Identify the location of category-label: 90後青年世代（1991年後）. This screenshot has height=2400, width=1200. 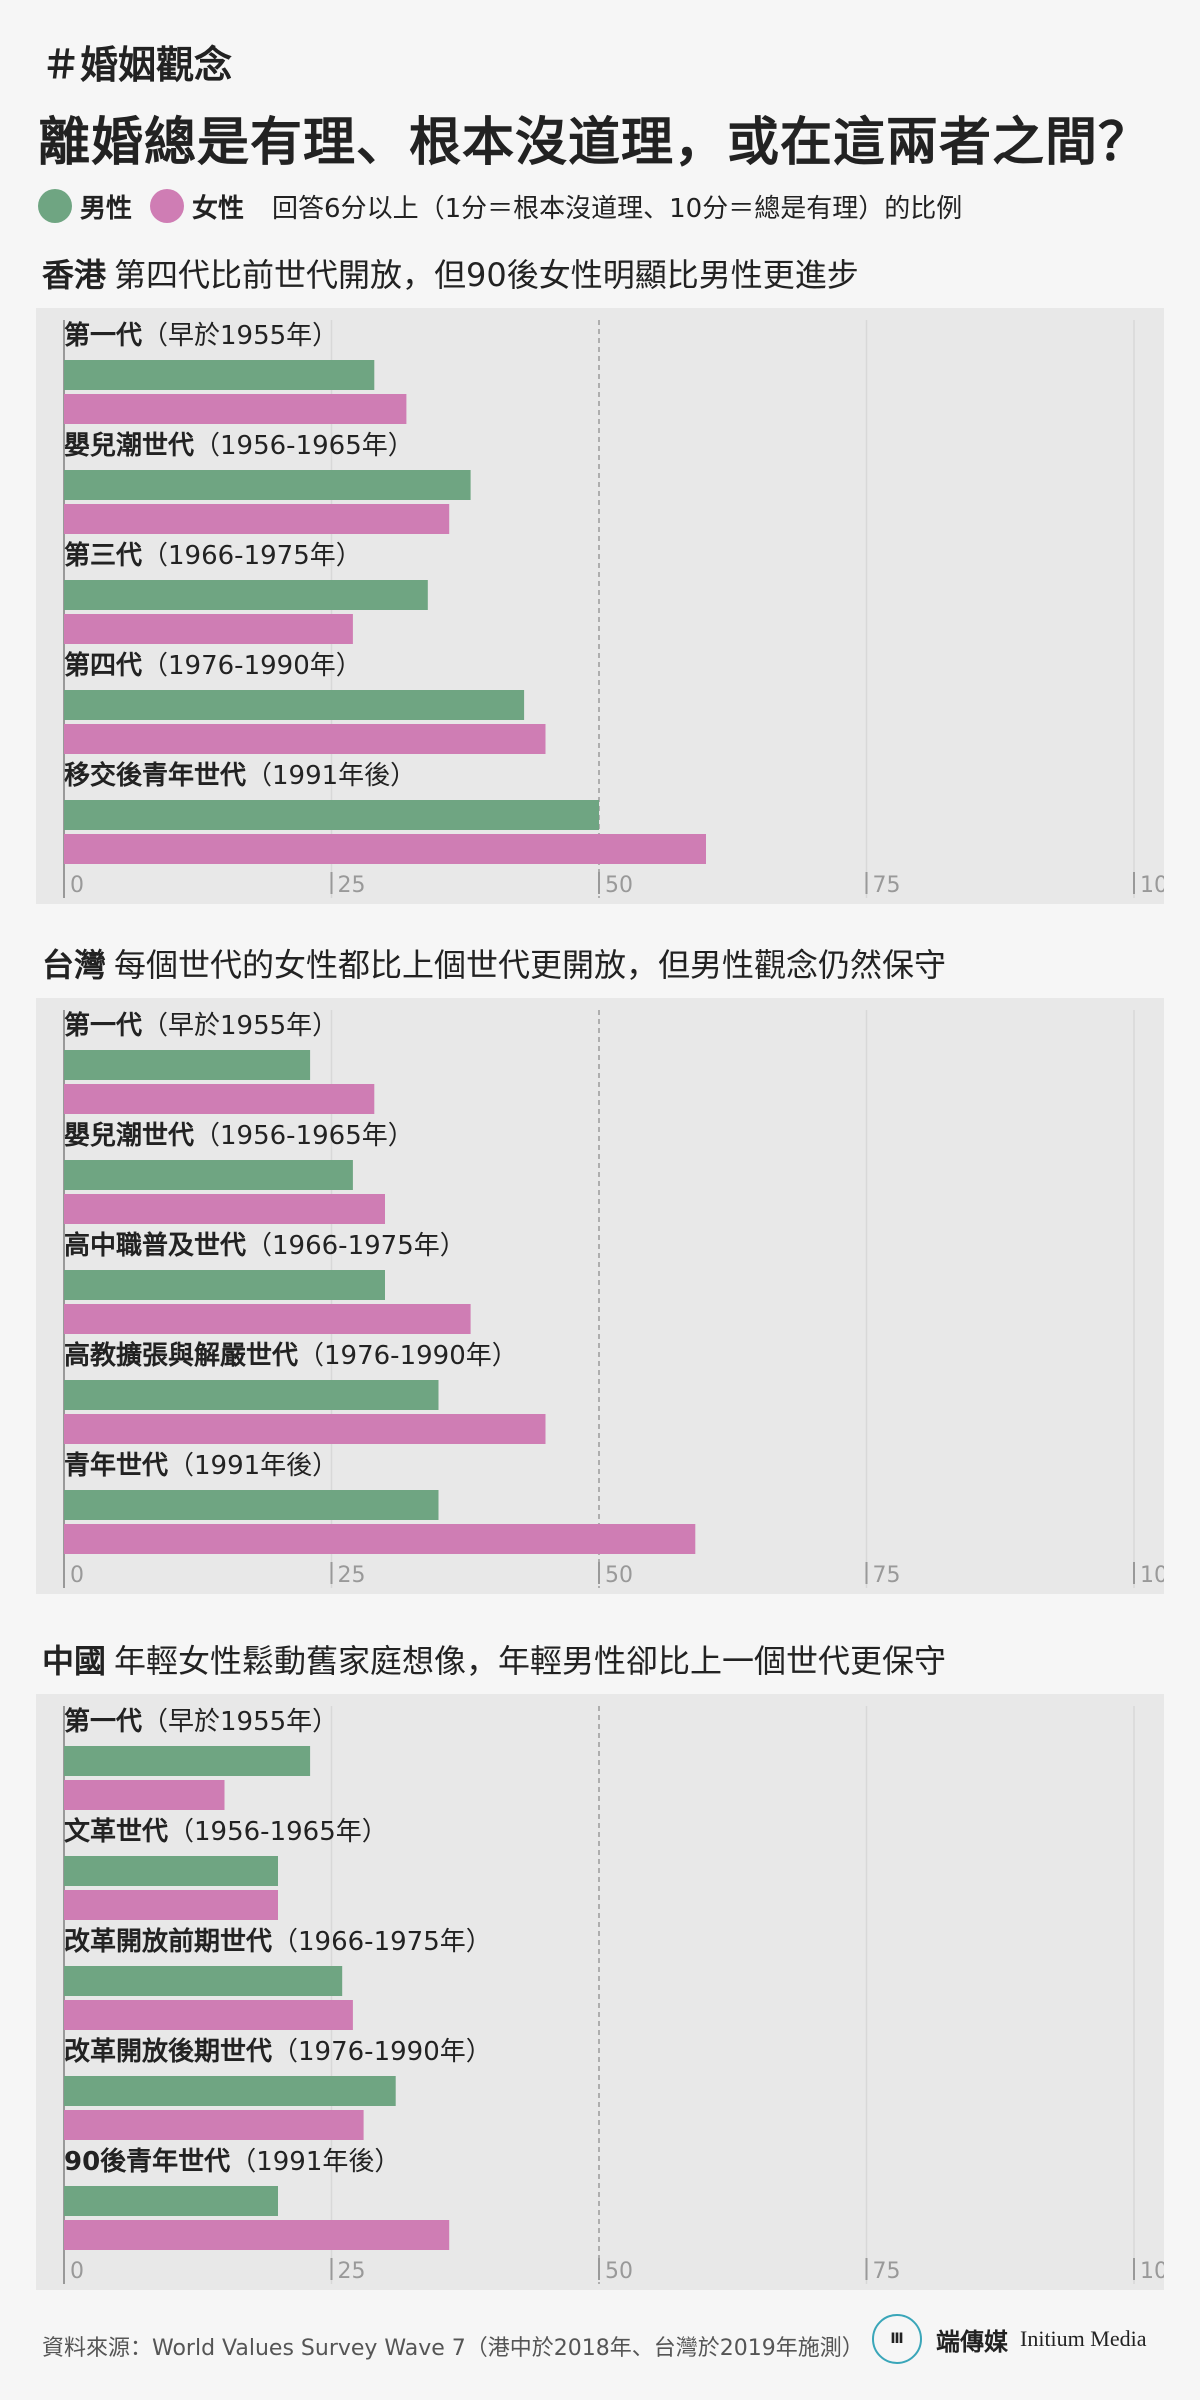
(232, 2161).